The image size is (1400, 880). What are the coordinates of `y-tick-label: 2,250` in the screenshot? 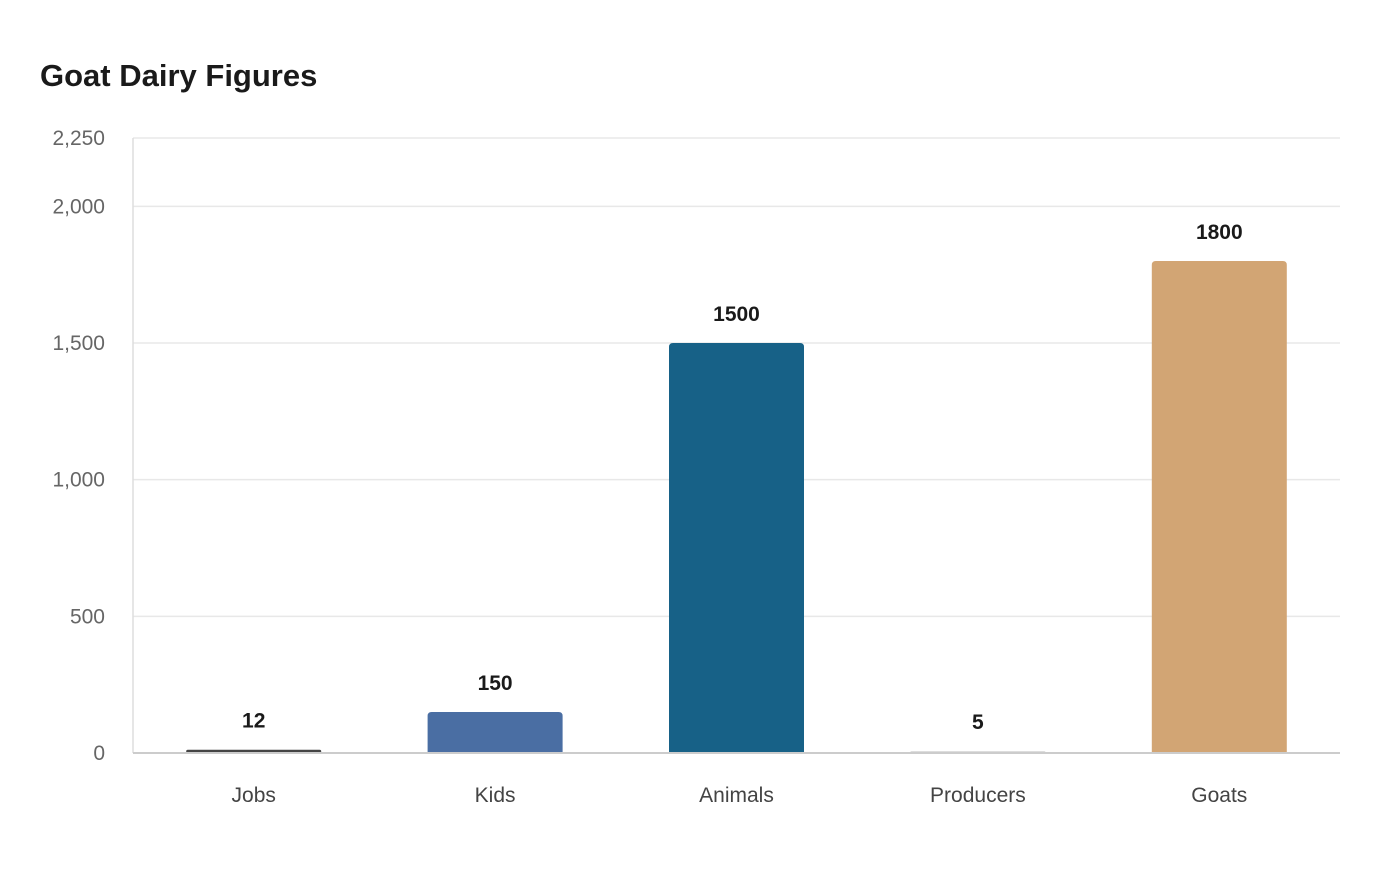 It's located at (78, 138).